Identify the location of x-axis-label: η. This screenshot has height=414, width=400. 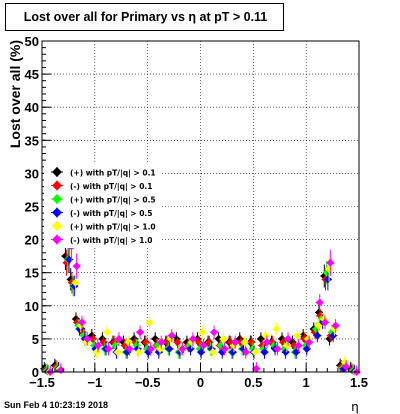
(354, 406).